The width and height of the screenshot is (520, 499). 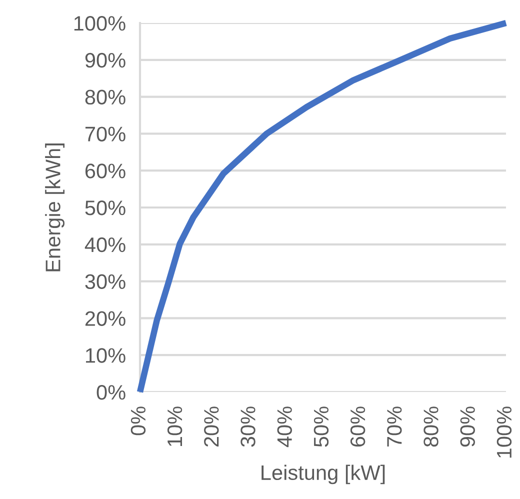 What do you see at coordinates (248, 426) in the screenshot?
I see `x-tick-label: 30%` at bounding box center [248, 426].